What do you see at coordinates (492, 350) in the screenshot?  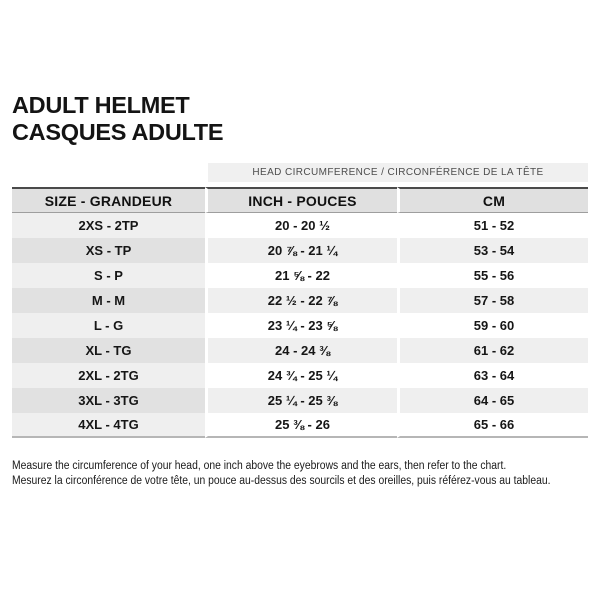 I see `cell-cm: 61 - 62` at bounding box center [492, 350].